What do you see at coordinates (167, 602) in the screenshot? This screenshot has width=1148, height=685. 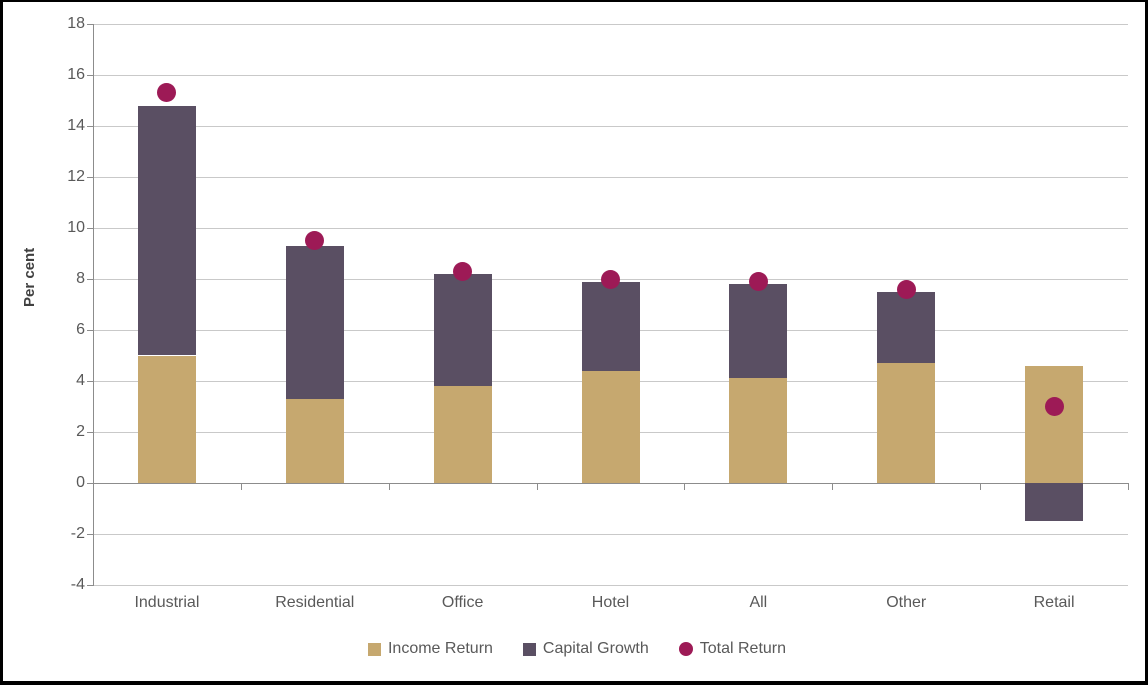 I see `x-tick-label-industrial: Industrial` at bounding box center [167, 602].